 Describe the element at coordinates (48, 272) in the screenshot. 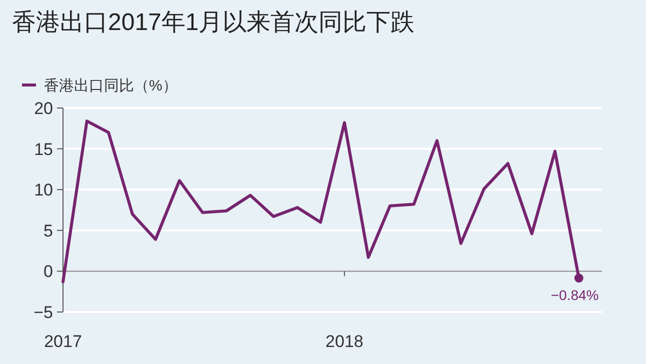

I see `y-tick-label: 0` at that location.